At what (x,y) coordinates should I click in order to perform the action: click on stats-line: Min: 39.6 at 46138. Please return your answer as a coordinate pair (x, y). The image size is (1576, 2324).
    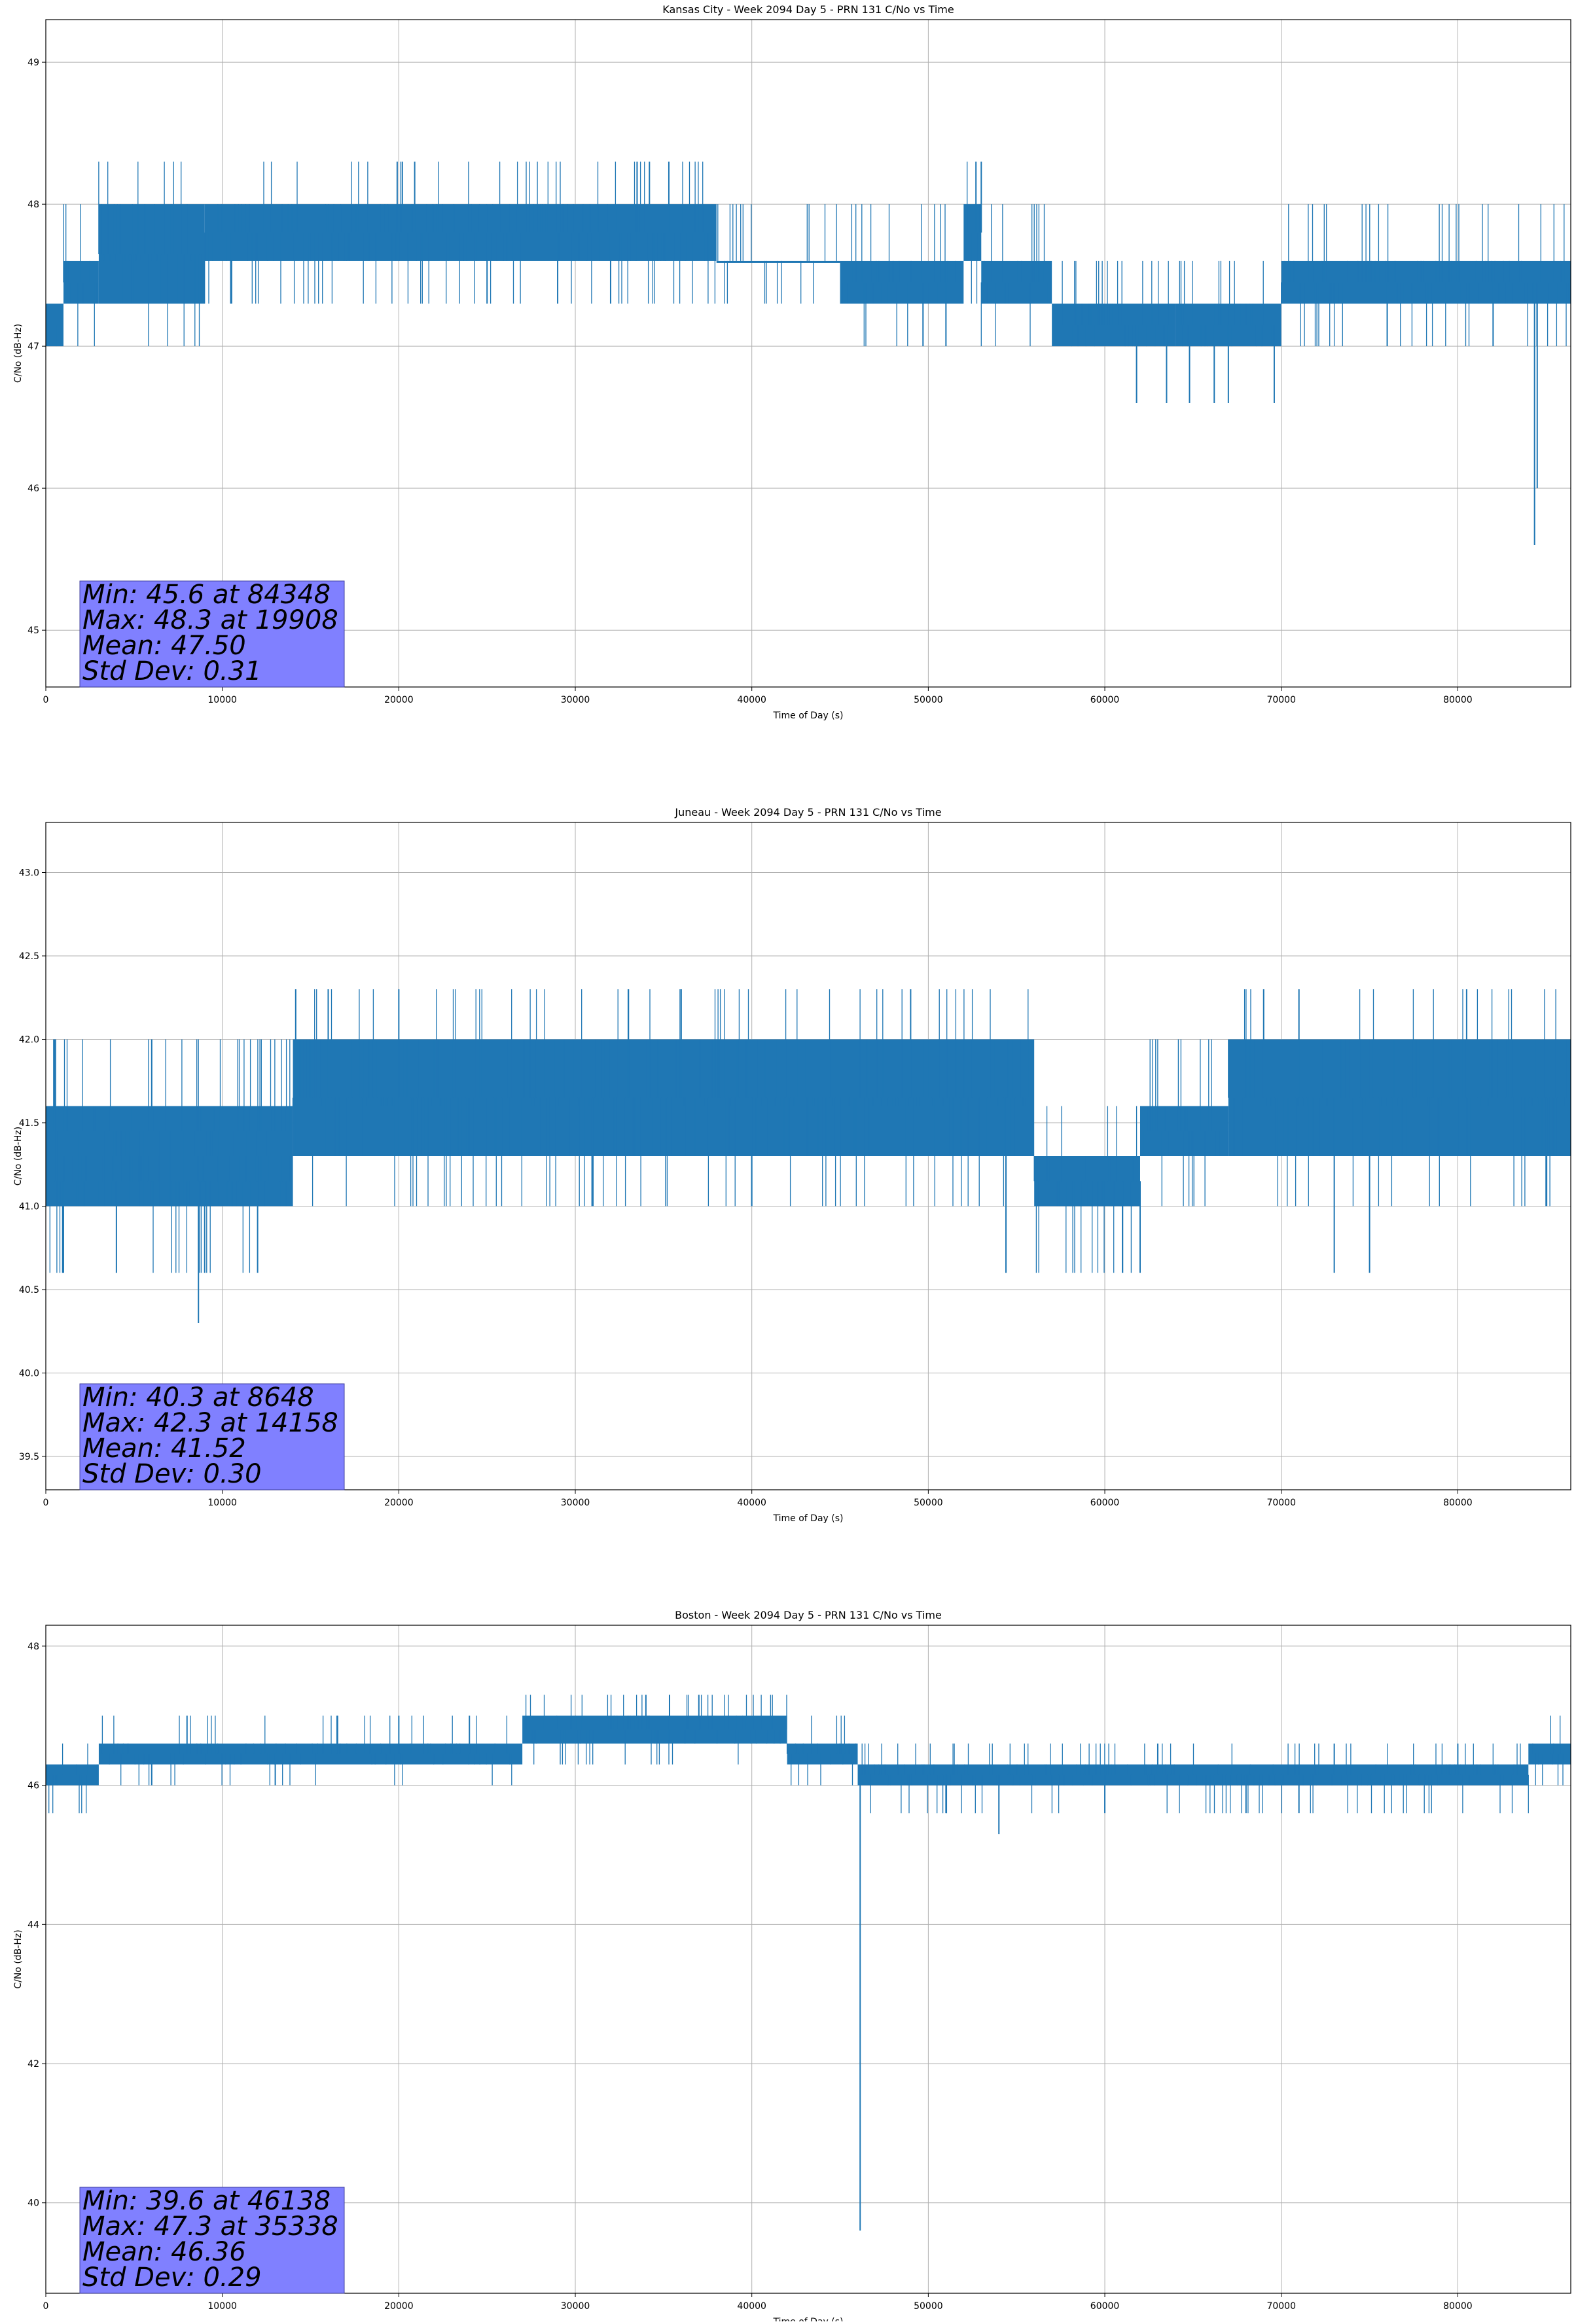
    Looking at the image, I should click on (206, 2201).